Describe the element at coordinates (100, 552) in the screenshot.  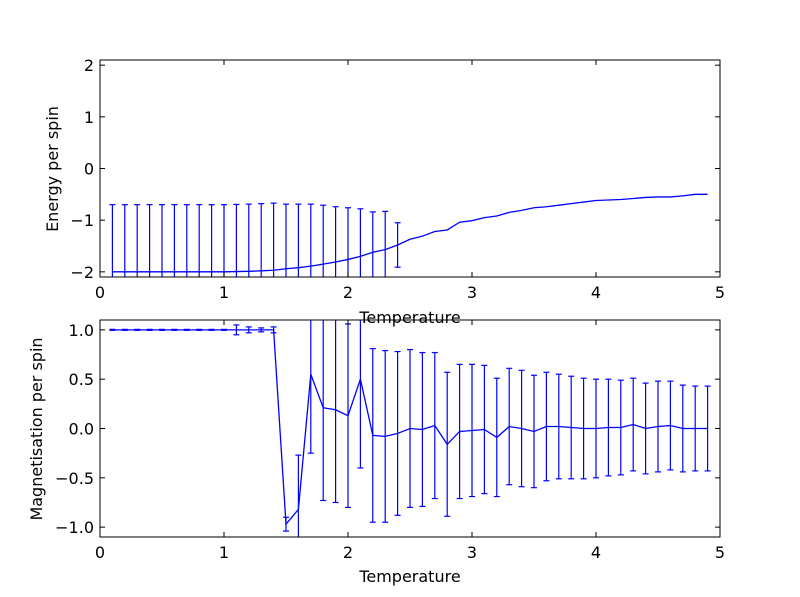
I see `magnetisation-xtick-label: 0` at that location.